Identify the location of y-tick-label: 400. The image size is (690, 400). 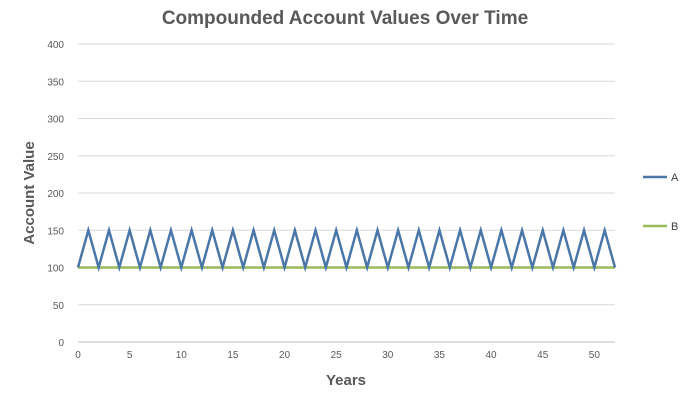
(55, 45).